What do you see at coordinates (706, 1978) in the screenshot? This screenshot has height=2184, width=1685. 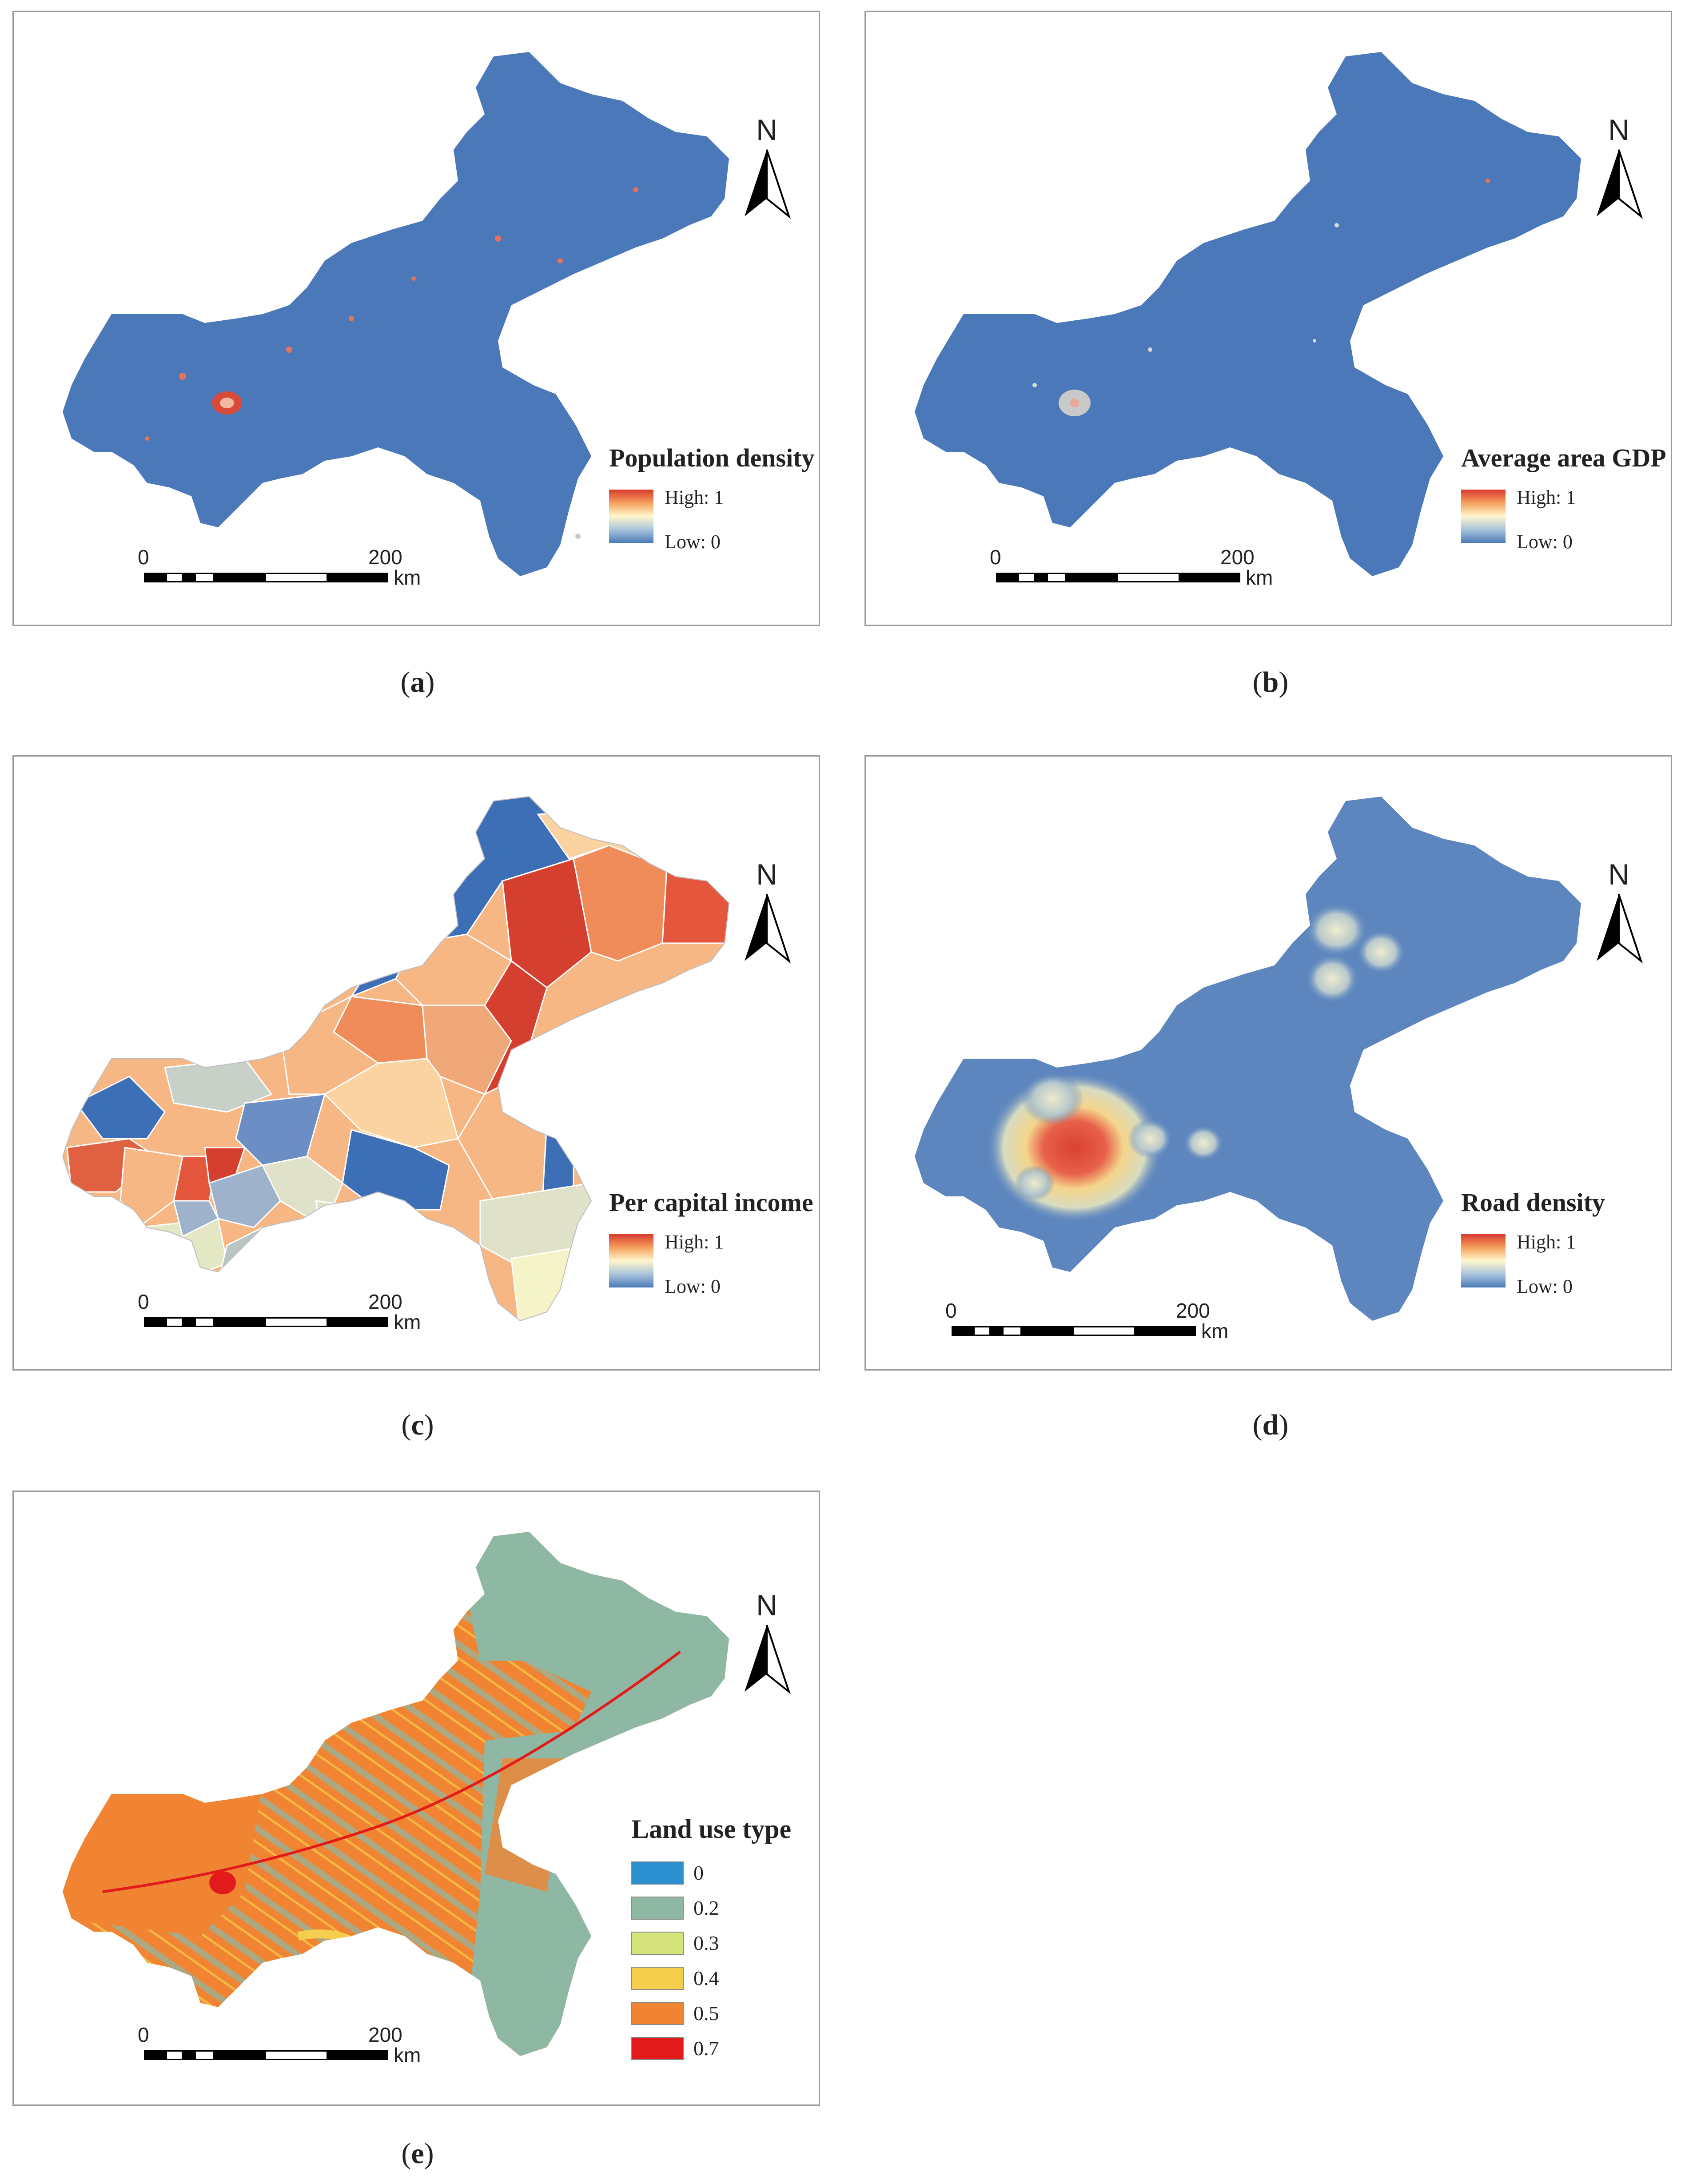 I see `legend-class-label: 0.4` at bounding box center [706, 1978].